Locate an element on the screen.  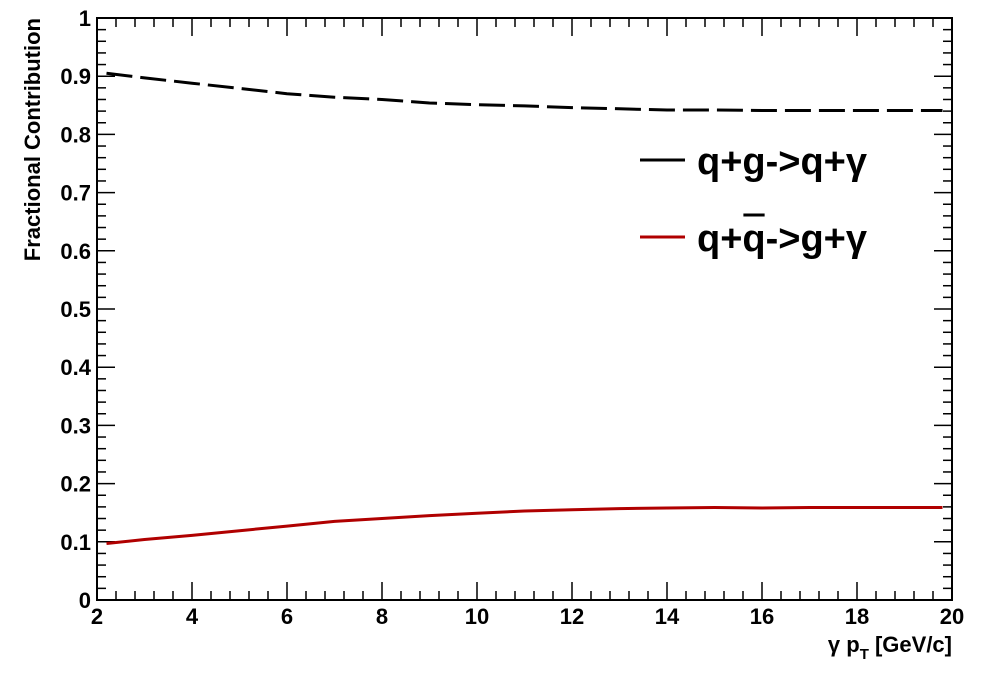
x-tick-label: 8 is located at coordinates (382, 616).